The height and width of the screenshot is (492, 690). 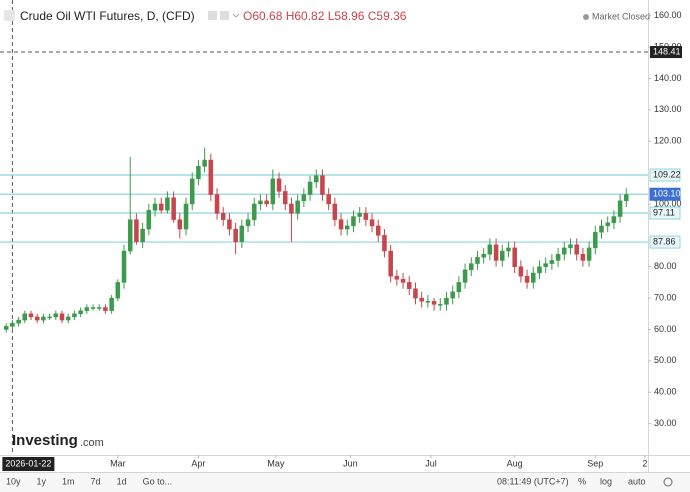 I want to click on price-line-label: 109.22, so click(x=667, y=174).